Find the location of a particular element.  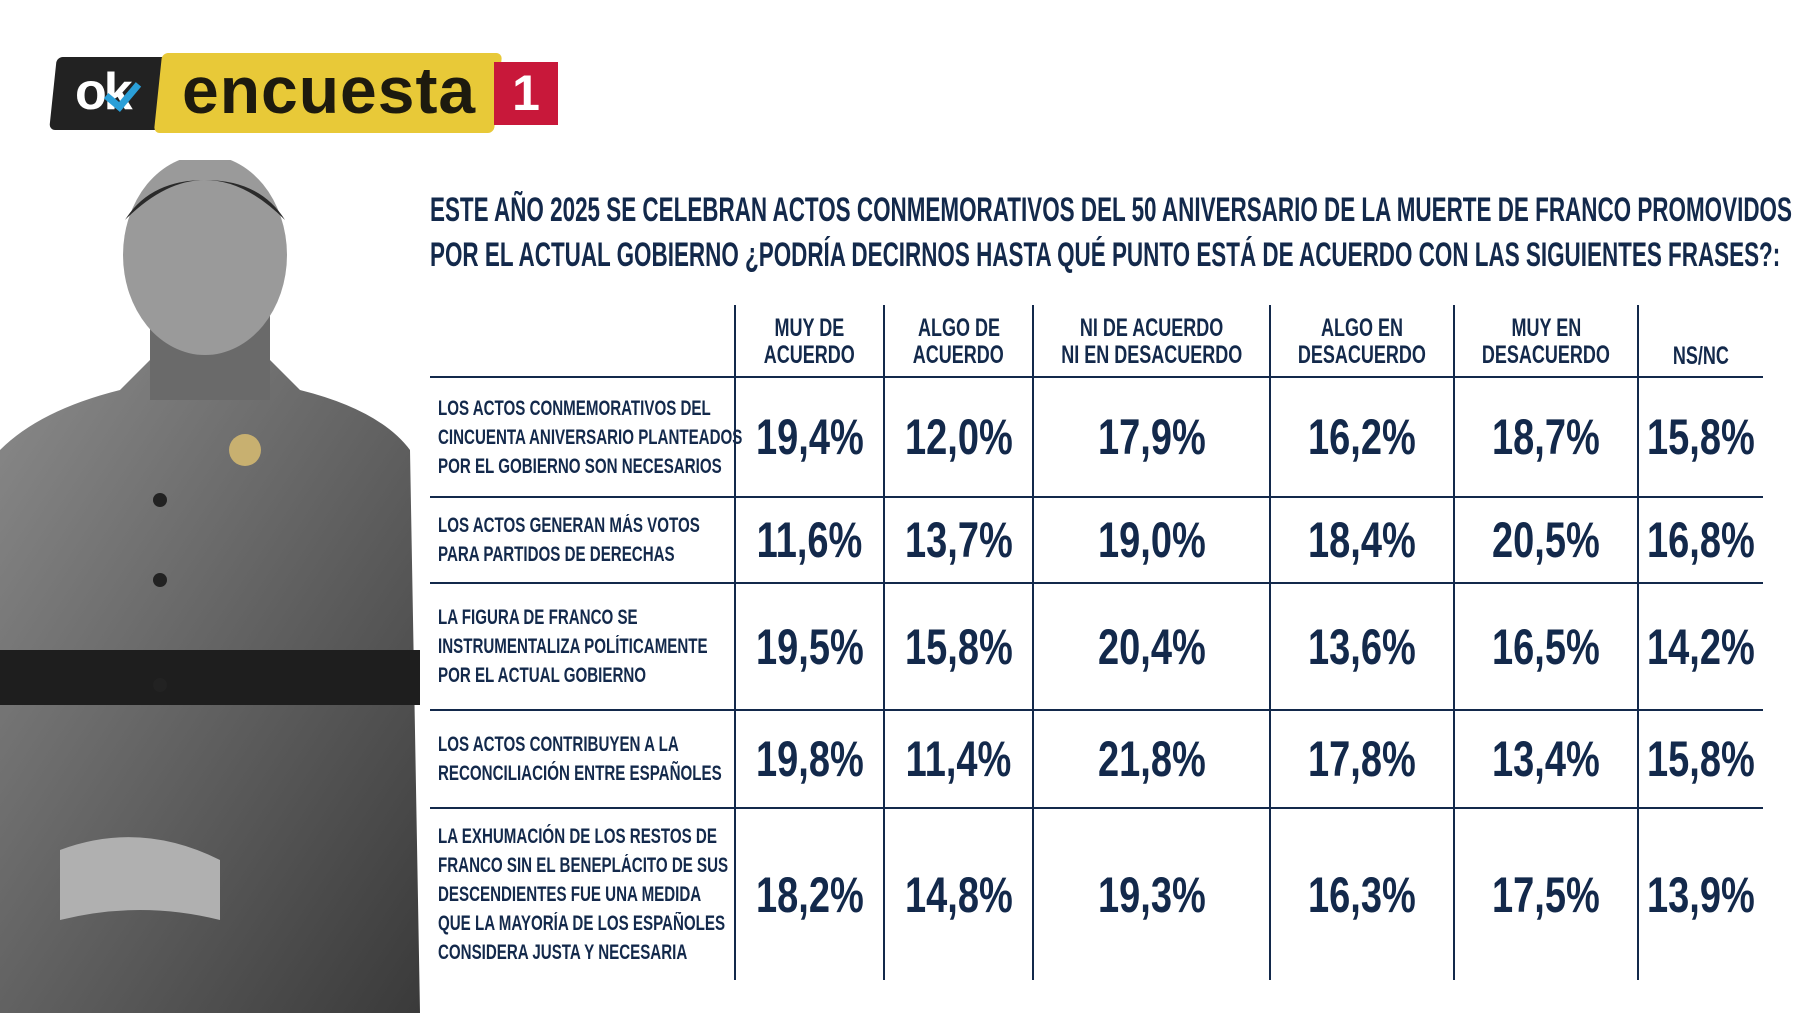

value-text: 17,9% is located at coordinates (1151, 437).